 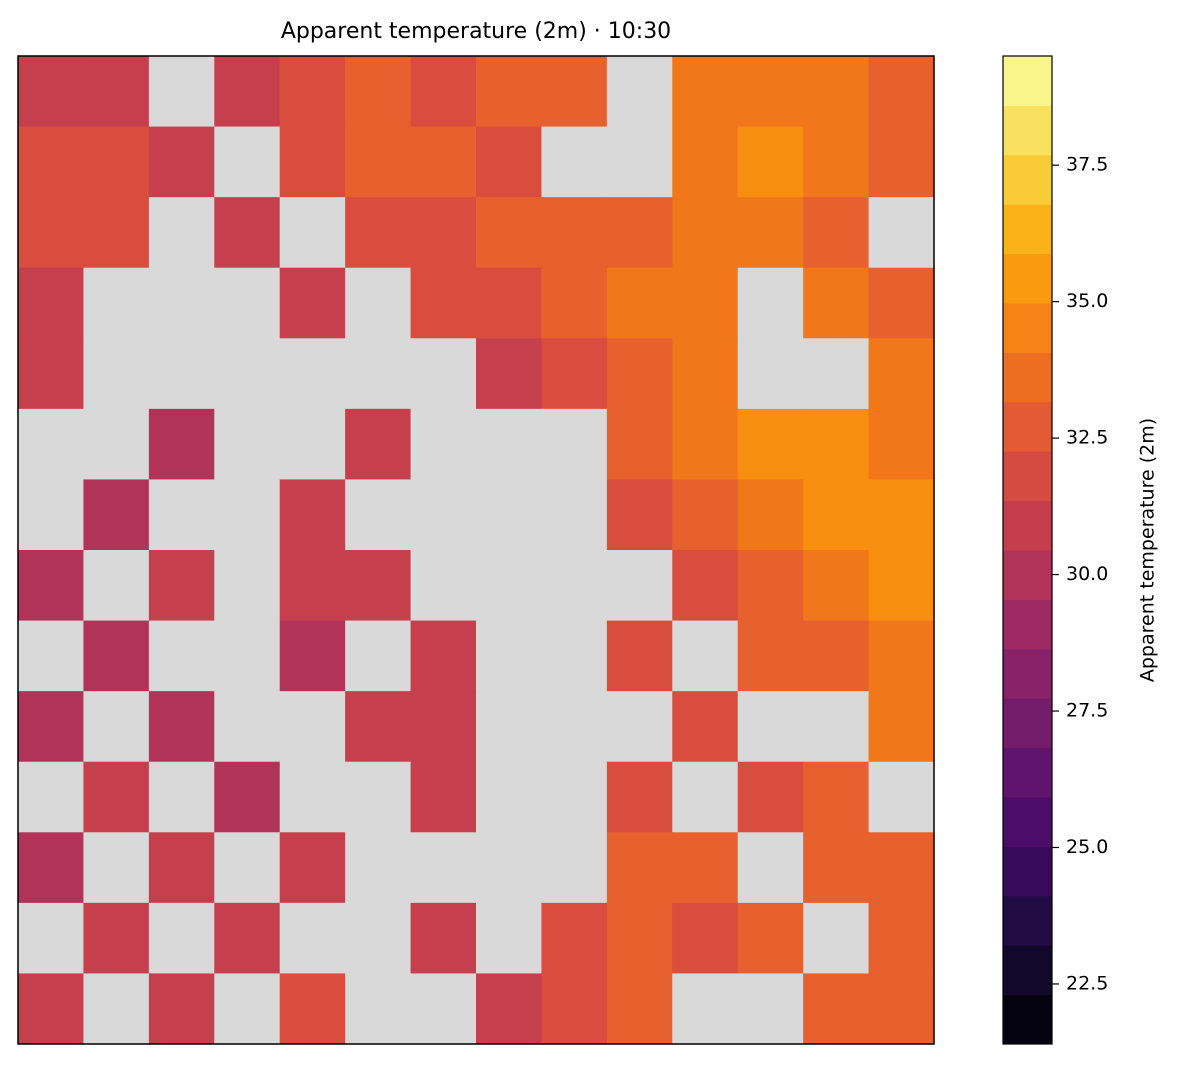 I want to click on colorbar-tick-label: 22.5, so click(x=1087, y=983).